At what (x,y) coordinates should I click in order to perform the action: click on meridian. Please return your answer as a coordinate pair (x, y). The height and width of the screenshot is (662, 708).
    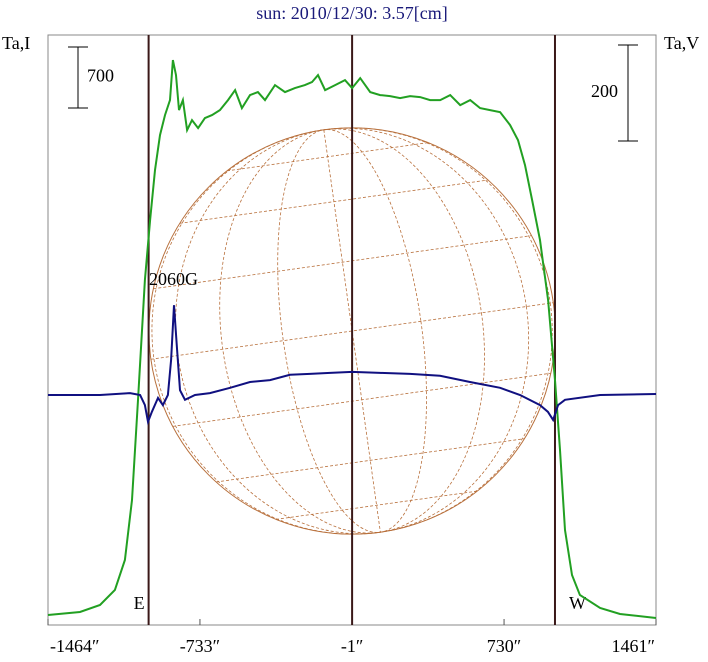
    Looking at the image, I should click on (352, 331).